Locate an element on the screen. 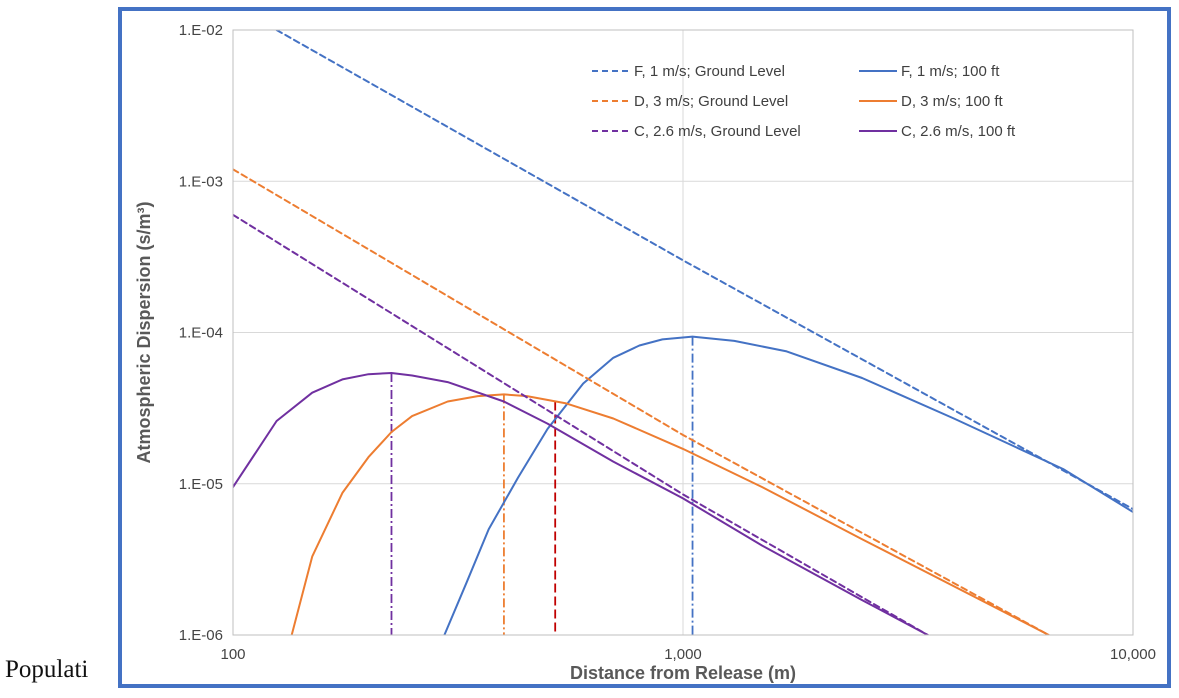 The width and height of the screenshot is (1179, 698). legend-label: F, 1 m/s; 100 ft is located at coordinates (950, 71).